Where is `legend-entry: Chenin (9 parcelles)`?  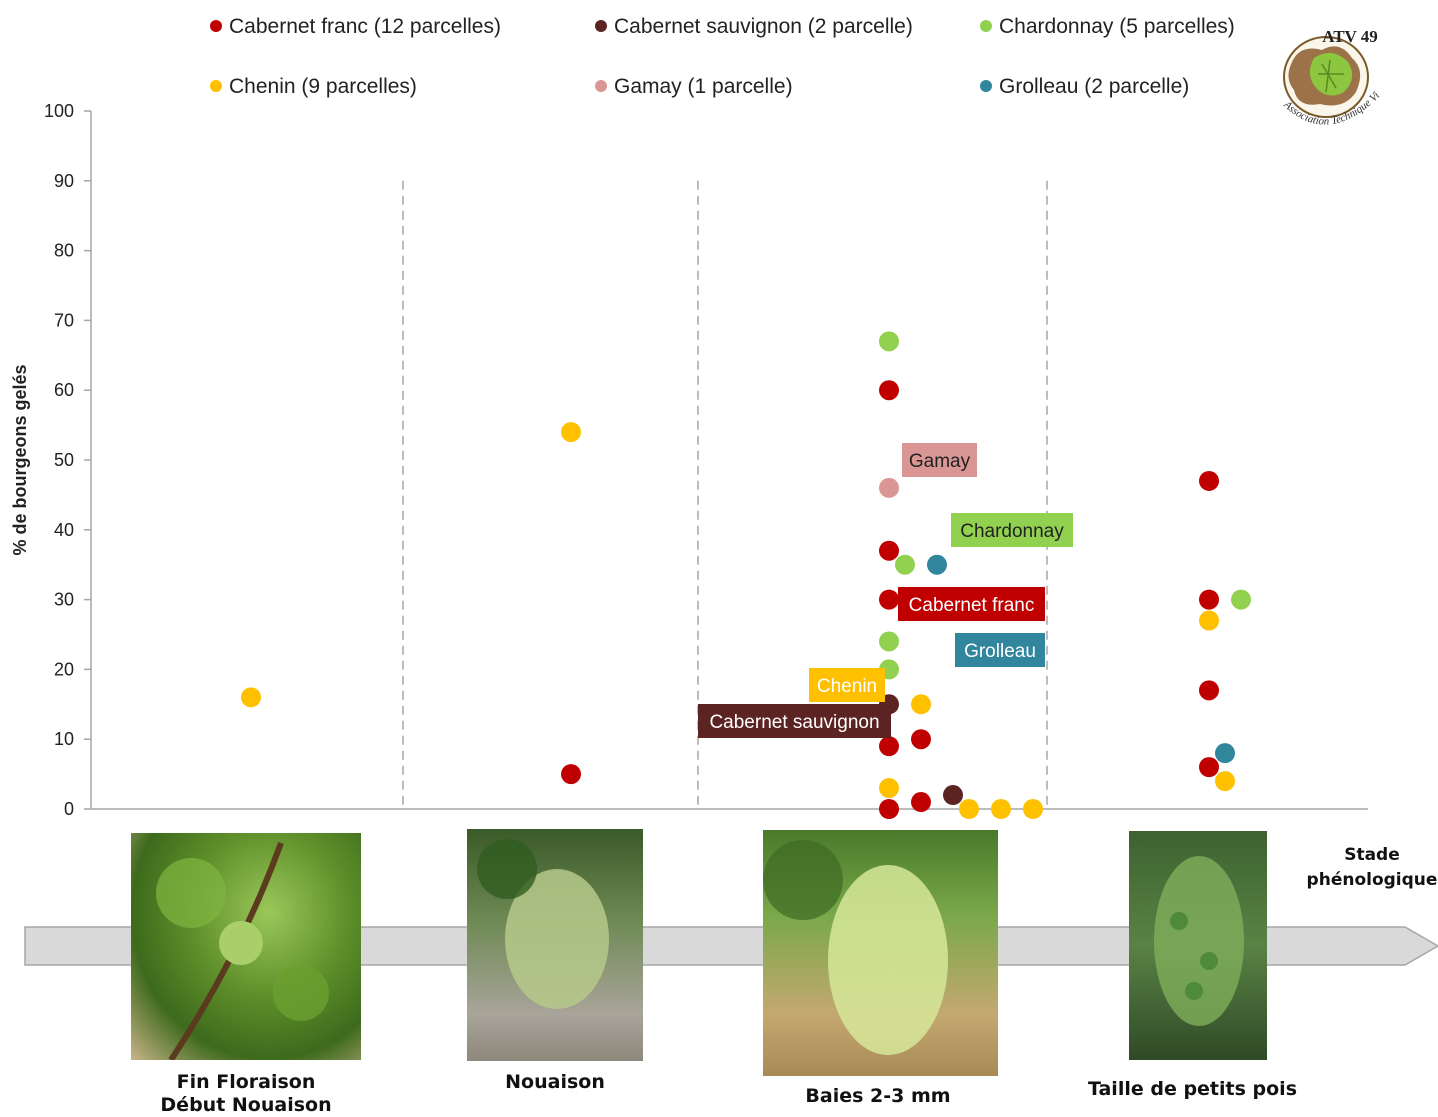 legend-entry: Chenin (9 parcelles) is located at coordinates (323, 86).